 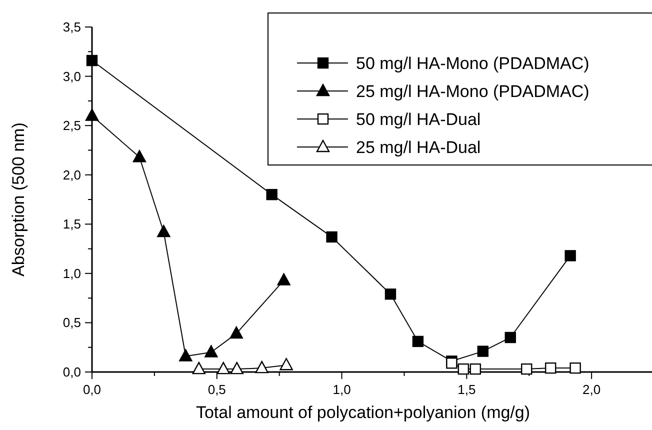 What do you see at coordinates (71, 126) in the screenshot?
I see `y-tick-label: 2,5` at bounding box center [71, 126].